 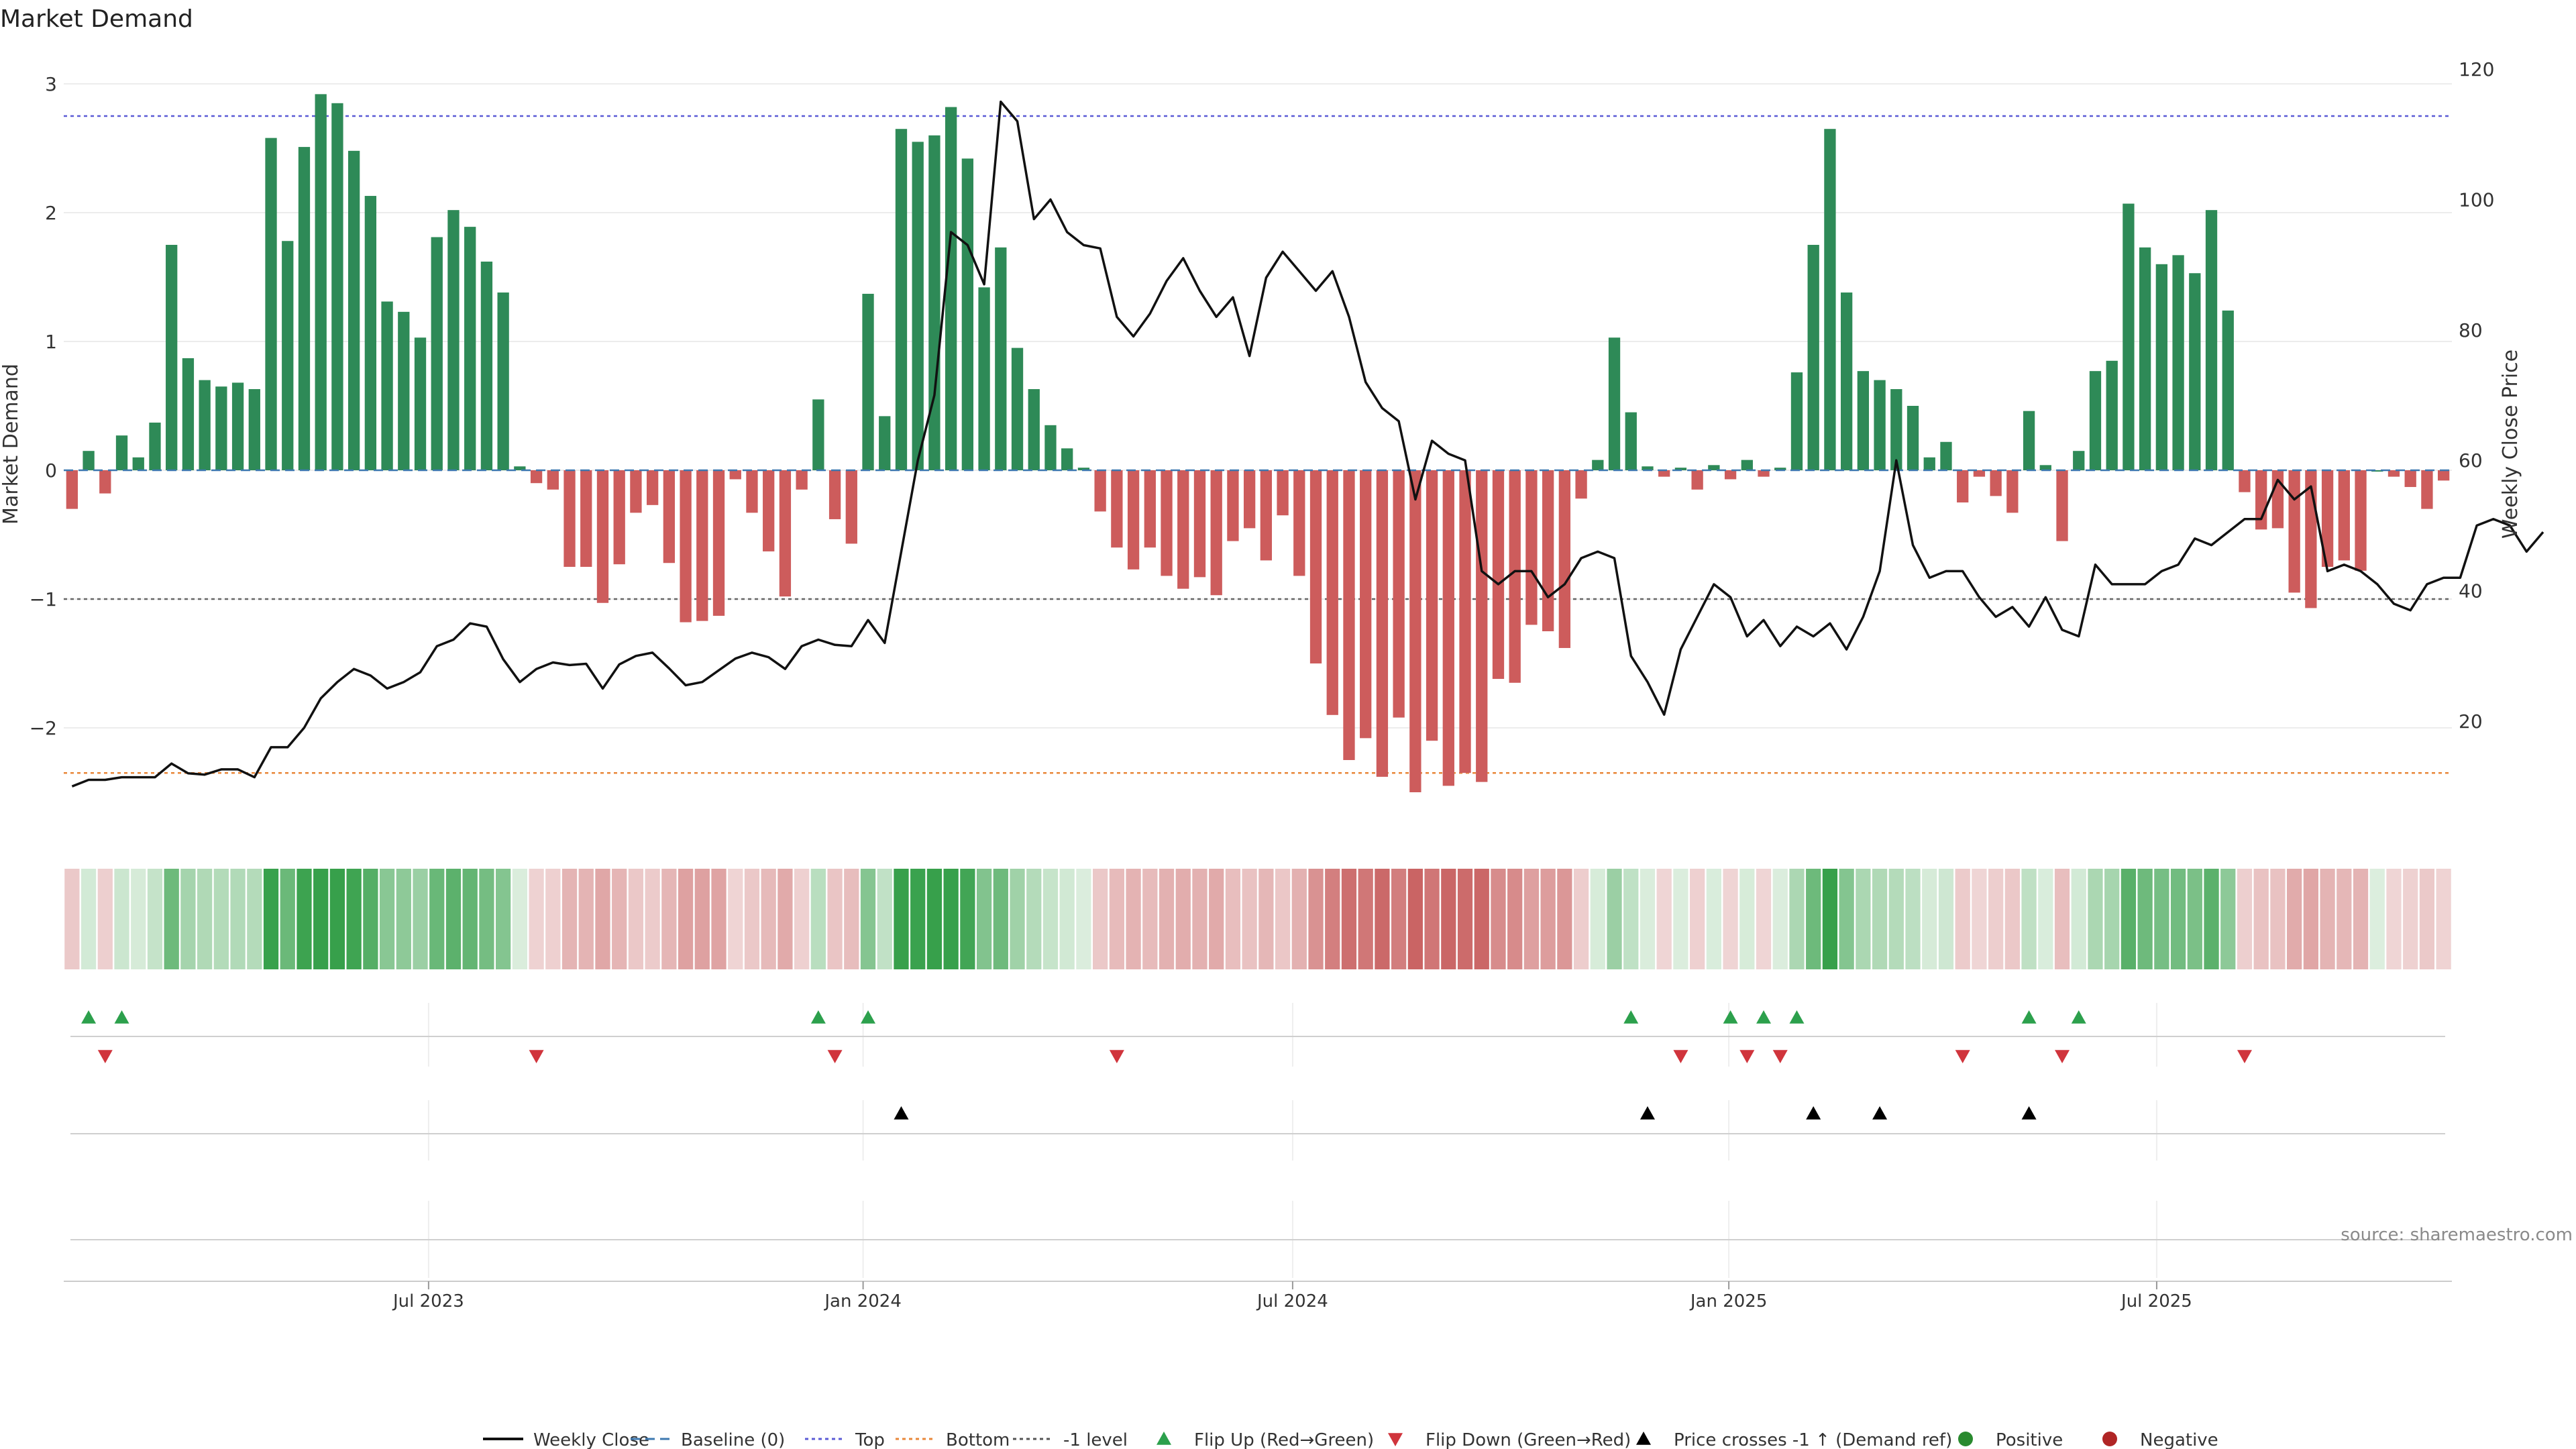 What do you see at coordinates (2109, 1439) in the screenshot?
I see `legend-swatch-negative` at bounding box center [2109, 1439].